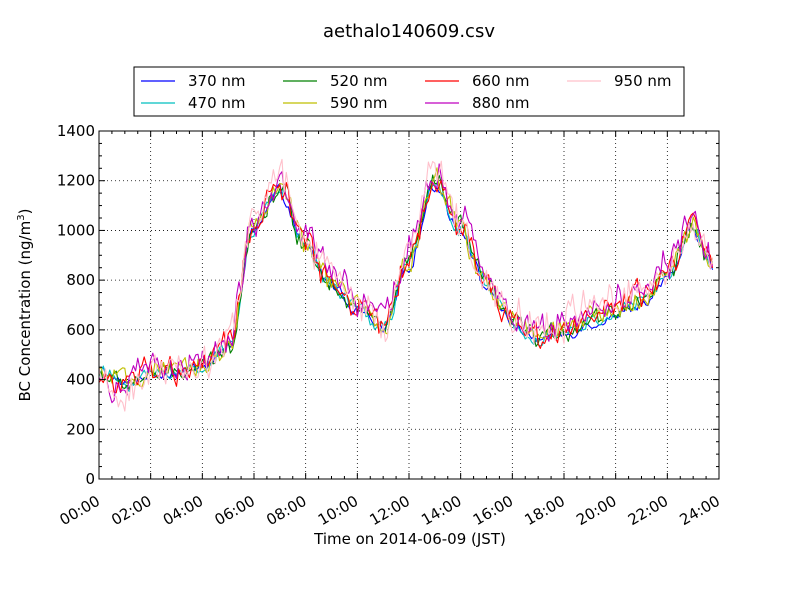 This screenshot has height=600, width=800. Describe the element at coordinates (441, 510) in the screenshot. I see `x-tick-label: 14:00` at that location.